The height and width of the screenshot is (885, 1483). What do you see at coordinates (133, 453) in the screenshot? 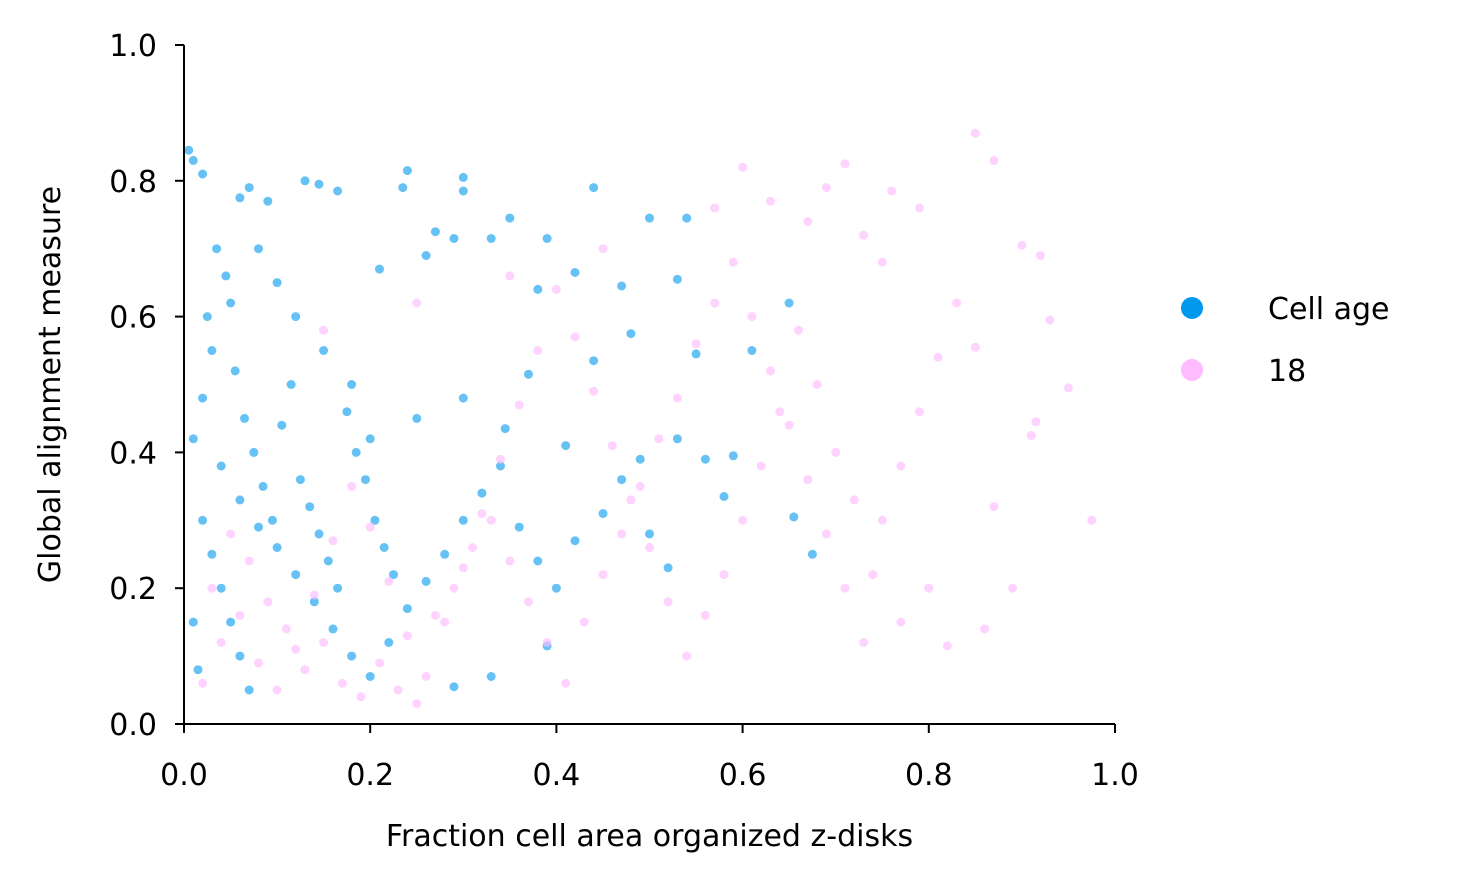
I see `y-tick-label: 0.4` at bounding box center [133, 453].